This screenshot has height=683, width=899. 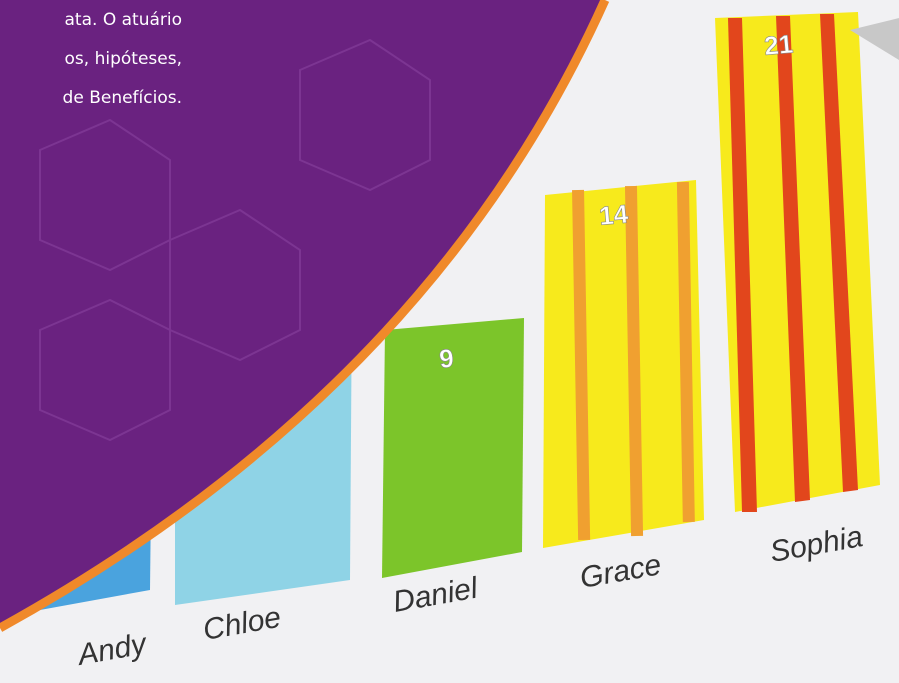 What do you see at coordinates (614, 215) in the screenshot?
I see `bar-value: 14` at bounding box center [614, 215].